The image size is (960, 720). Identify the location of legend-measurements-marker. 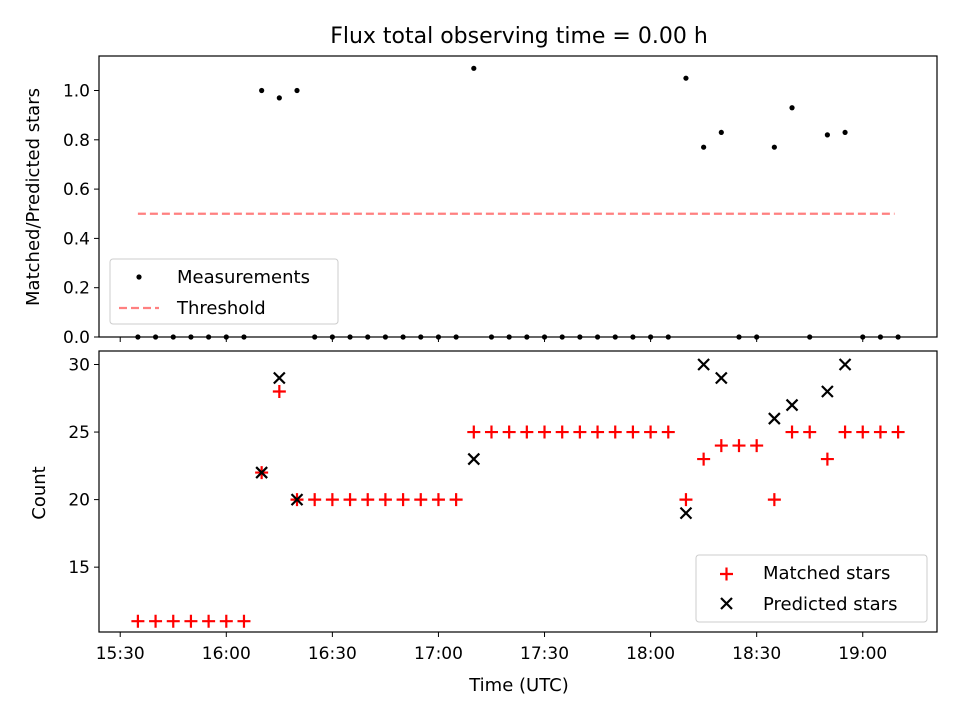
(139, 277).